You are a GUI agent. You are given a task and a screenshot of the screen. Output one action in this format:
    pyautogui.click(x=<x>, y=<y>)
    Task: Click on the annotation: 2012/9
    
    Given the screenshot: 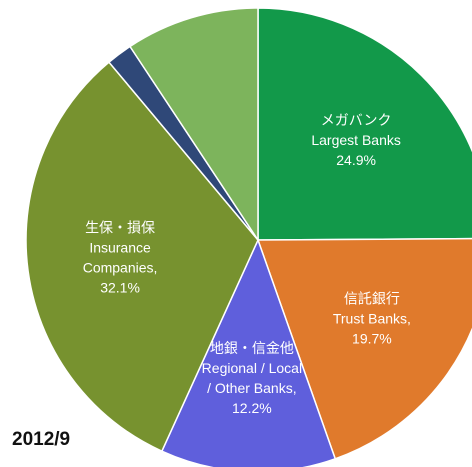 What is the action you would take?
    pyautogui.click(x=41, y=439)
    